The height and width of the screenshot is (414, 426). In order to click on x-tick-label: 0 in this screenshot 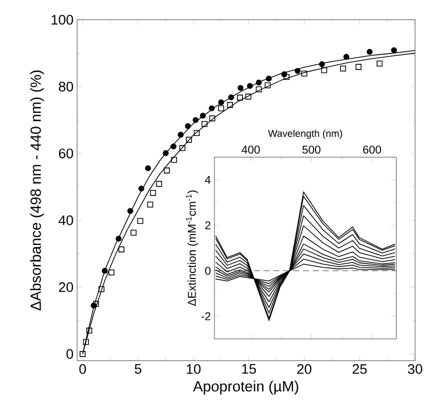, I will do `click(82, 369)`.